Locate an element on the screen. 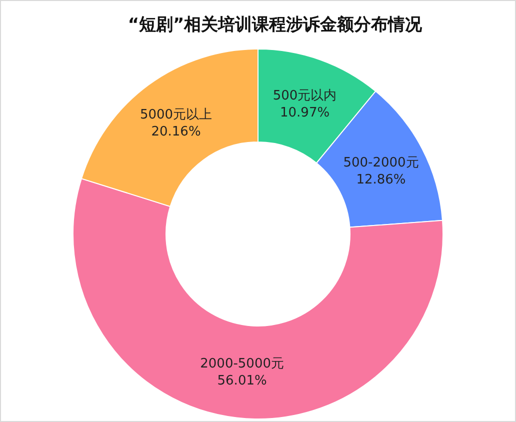 The image size is (516, 422). data-label: 20.16% is located at coordinates (176, 132).